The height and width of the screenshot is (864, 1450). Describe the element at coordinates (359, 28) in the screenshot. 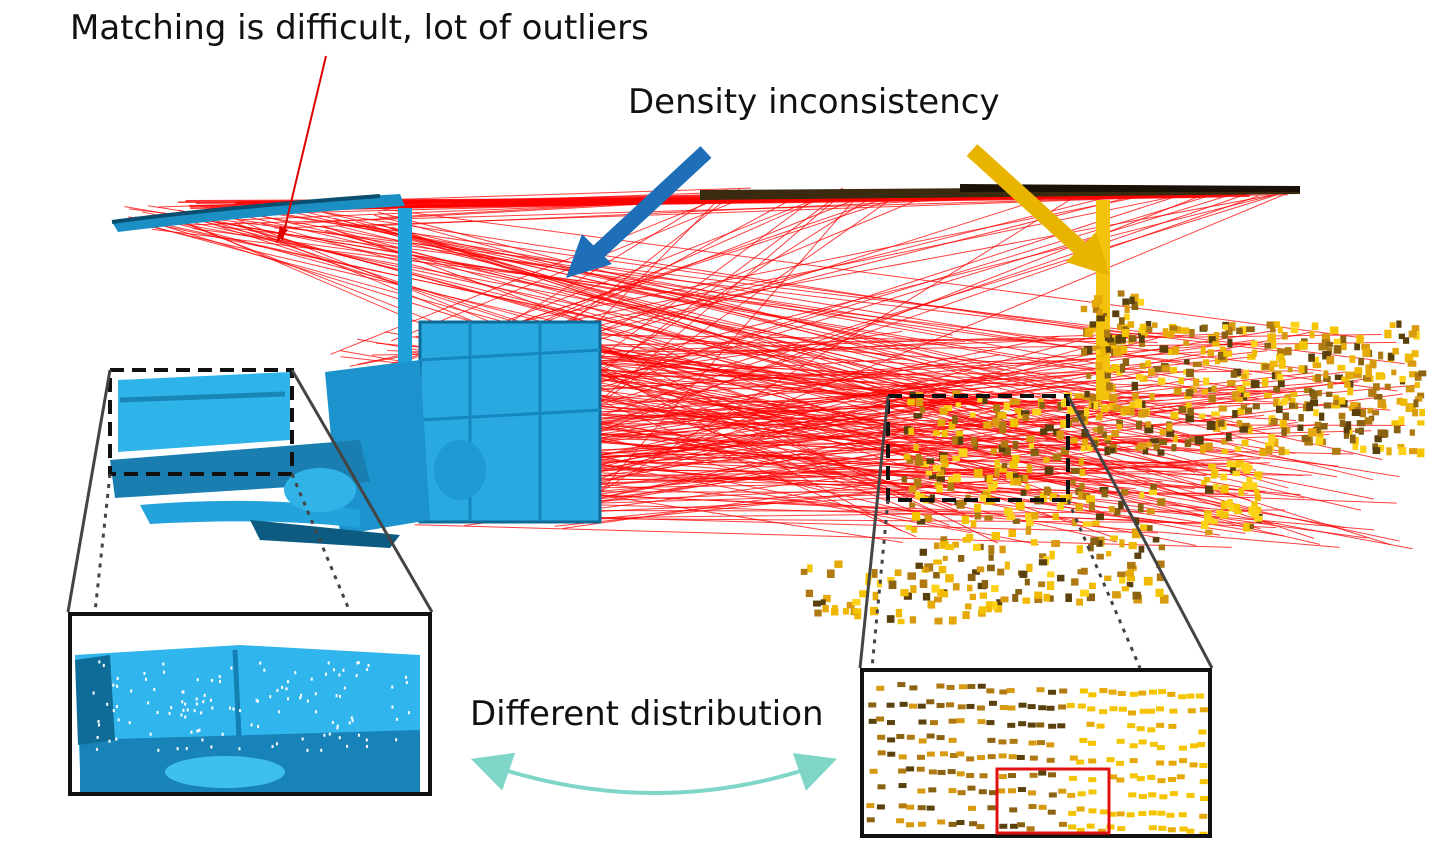

I see `matching-label: Matching is difficult, lot of outliers` at that location.